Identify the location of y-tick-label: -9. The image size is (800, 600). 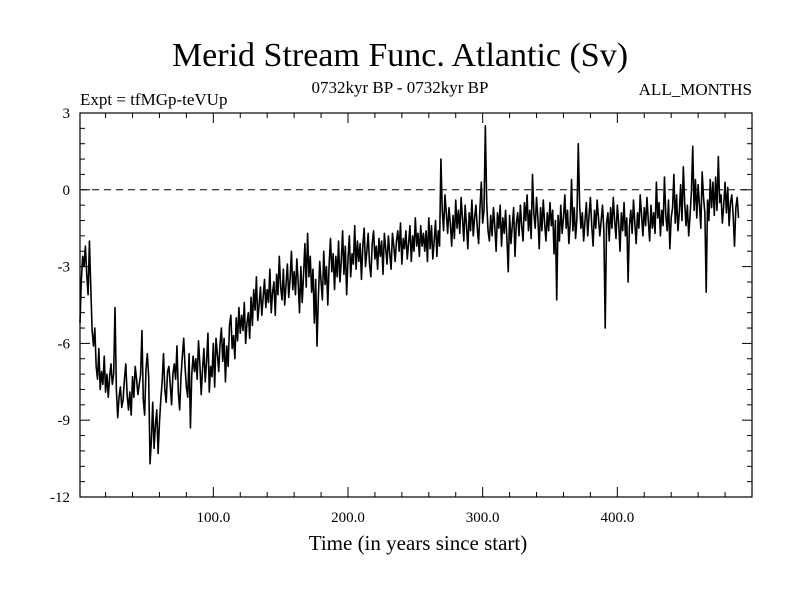
(64, 421).